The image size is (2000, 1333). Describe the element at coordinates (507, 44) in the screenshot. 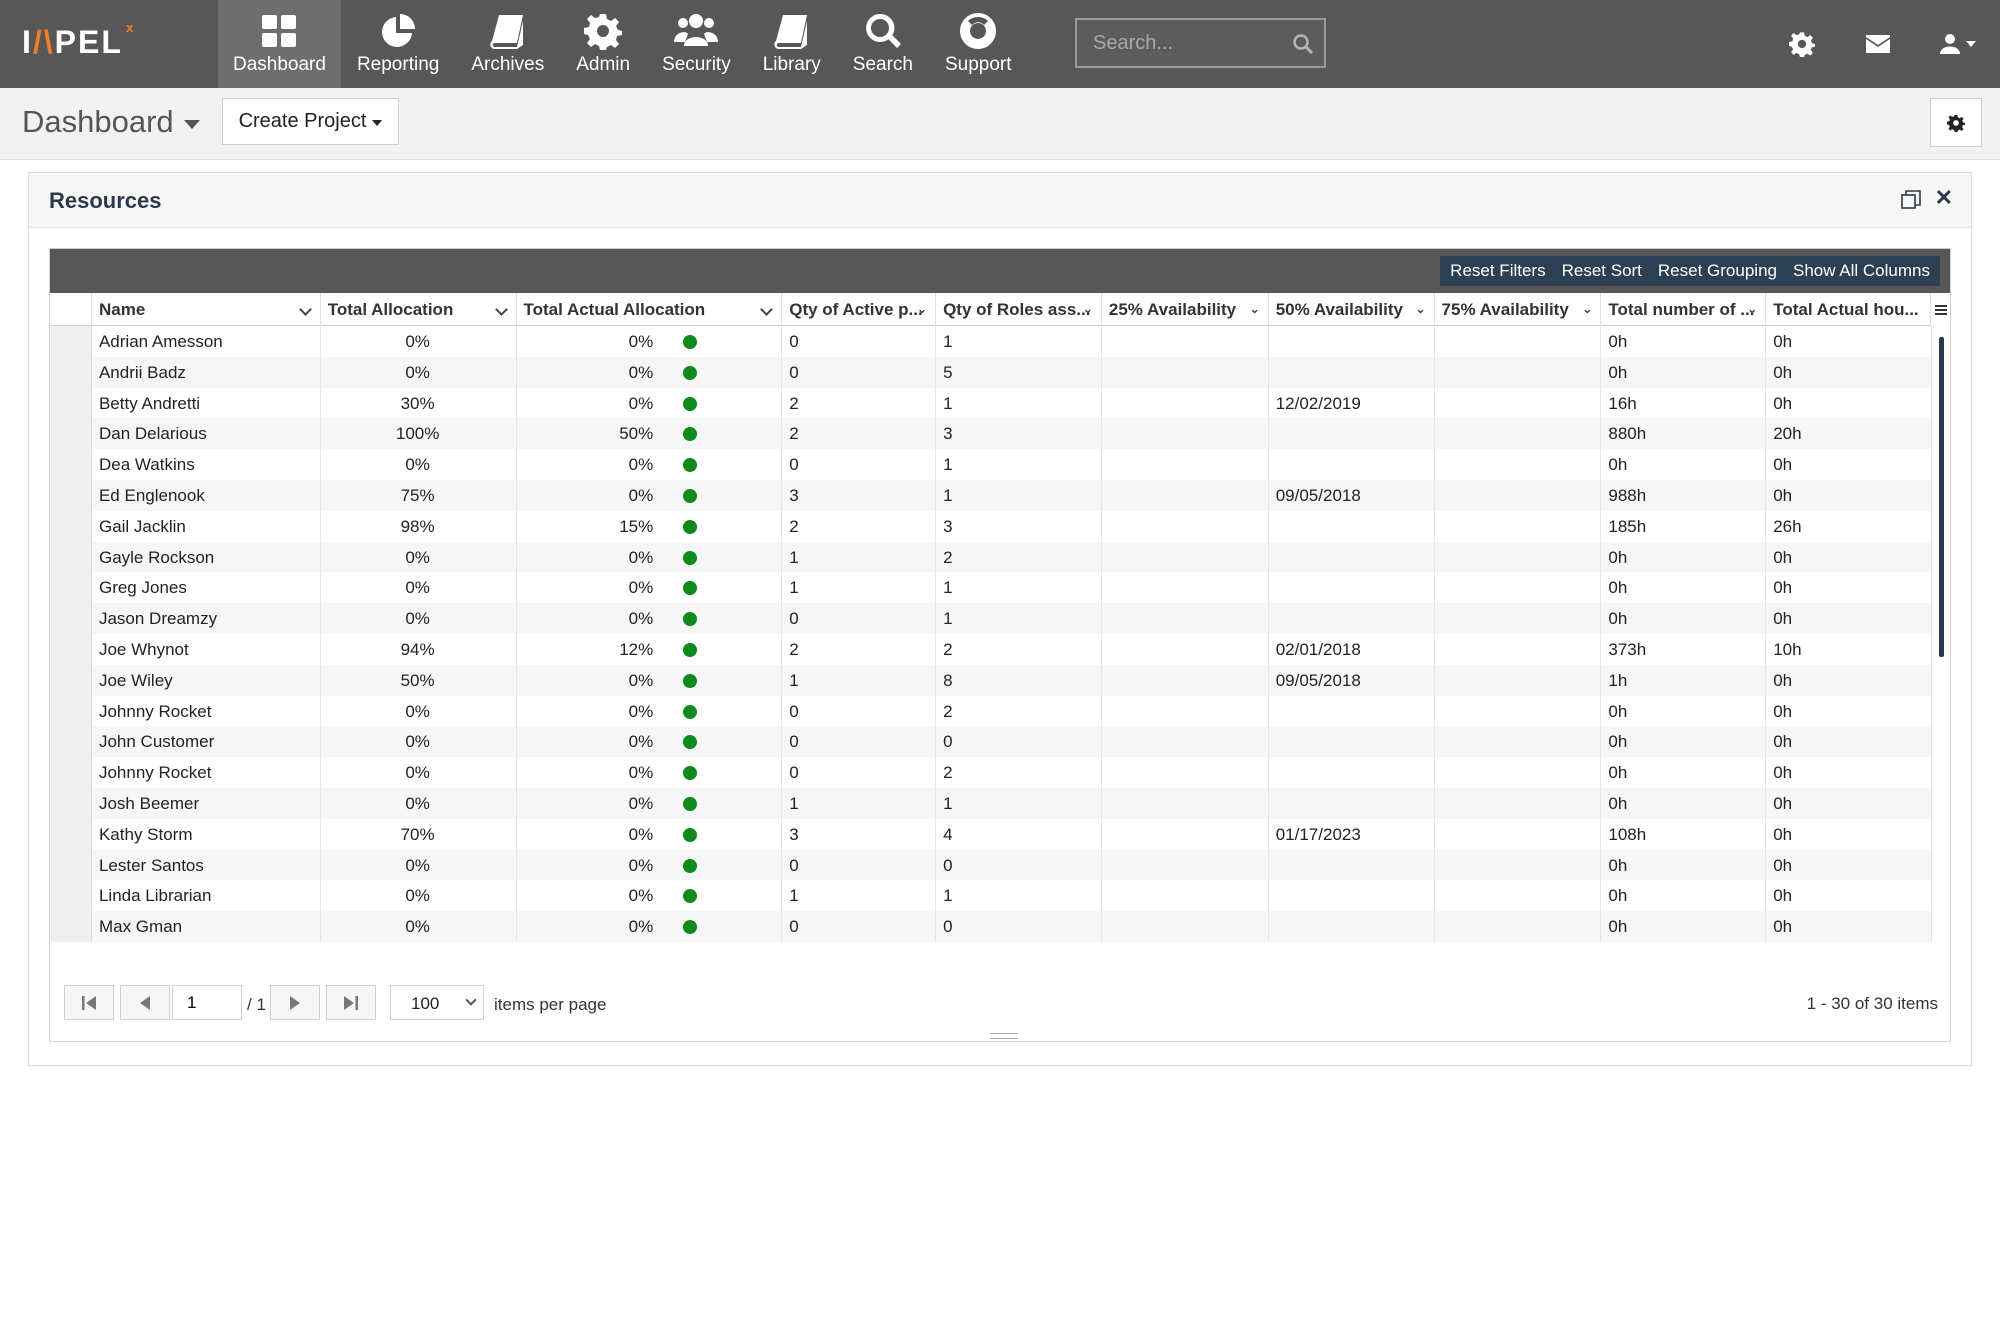

I see `nav-archives: Archives` at that location.